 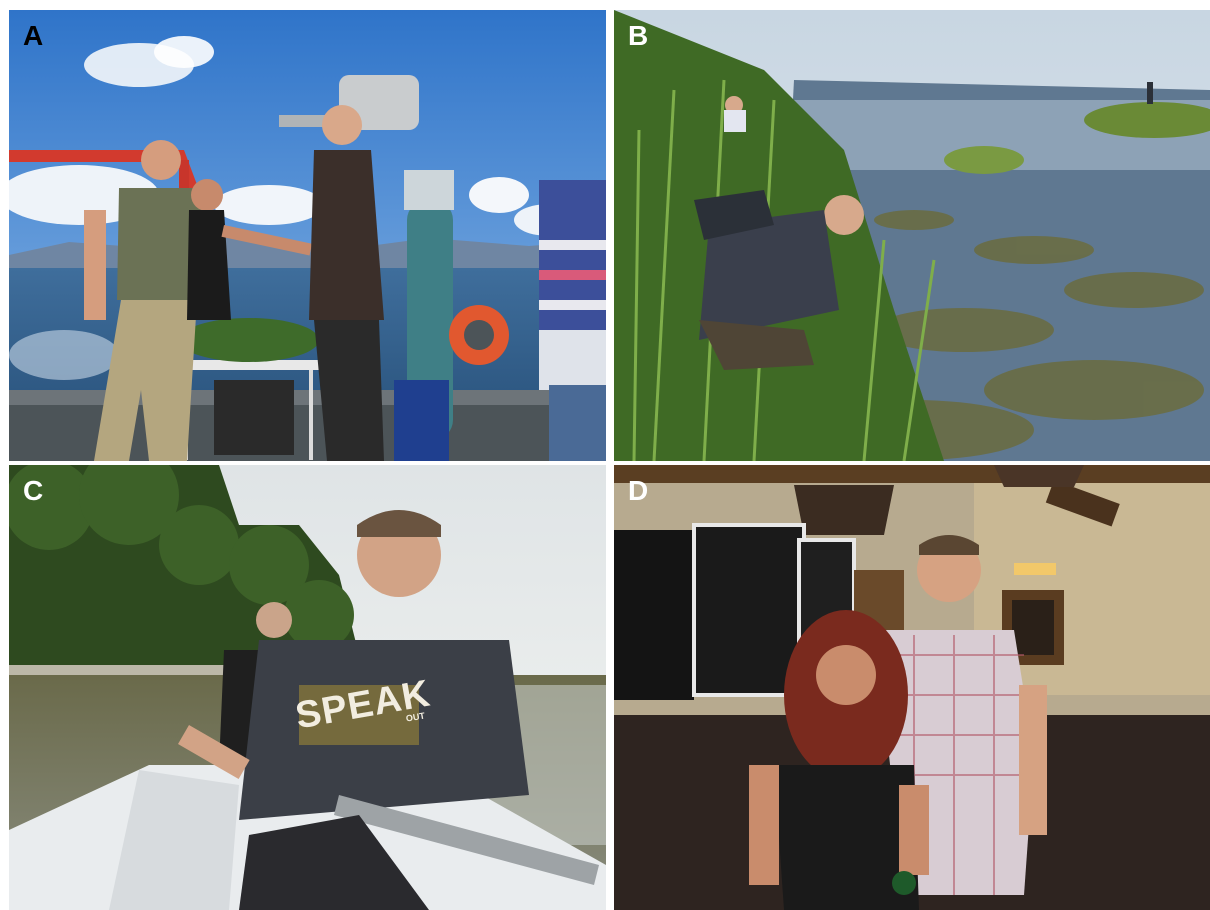 I want to click on panel-label-c: C, so click(x=33, y=490).